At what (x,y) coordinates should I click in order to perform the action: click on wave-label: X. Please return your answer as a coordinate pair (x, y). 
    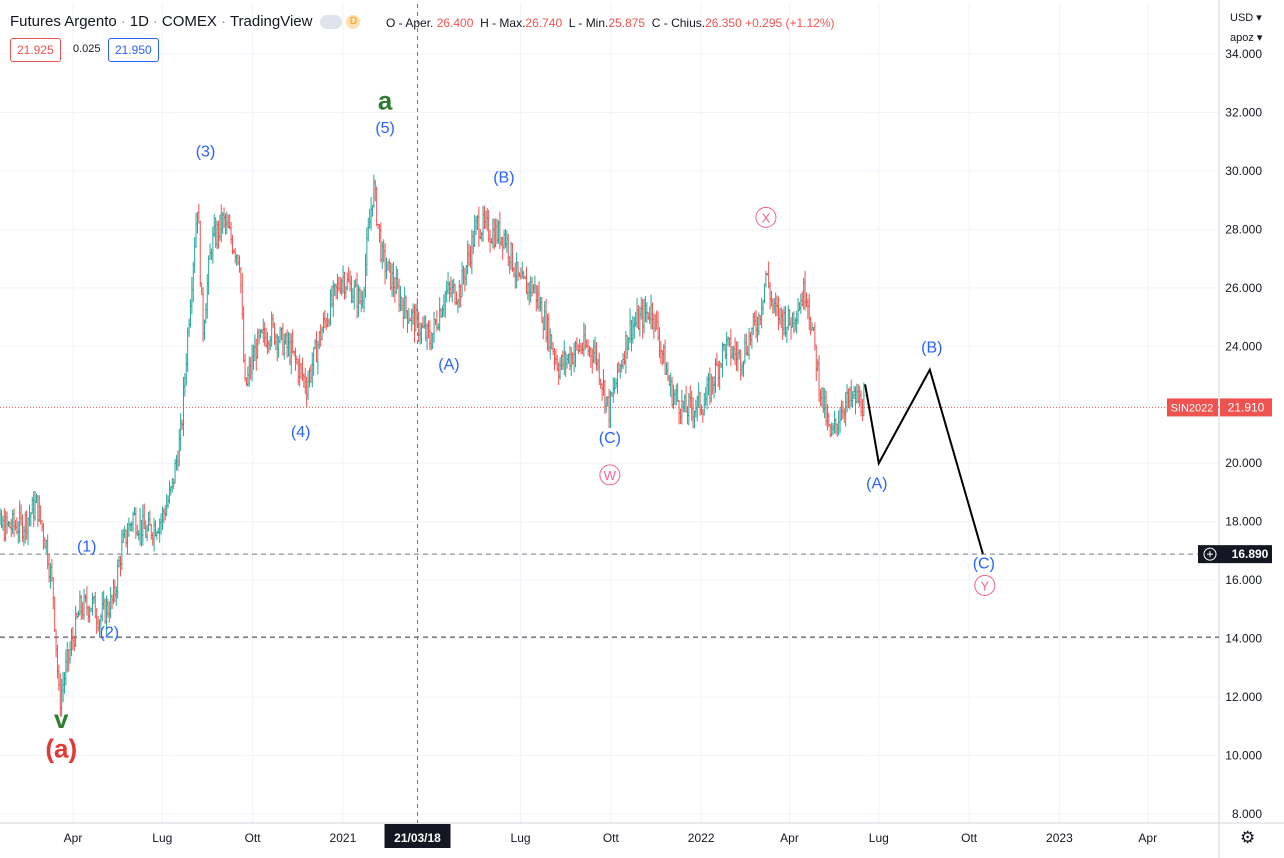
    Looking at the image, I should click on (766, 217).